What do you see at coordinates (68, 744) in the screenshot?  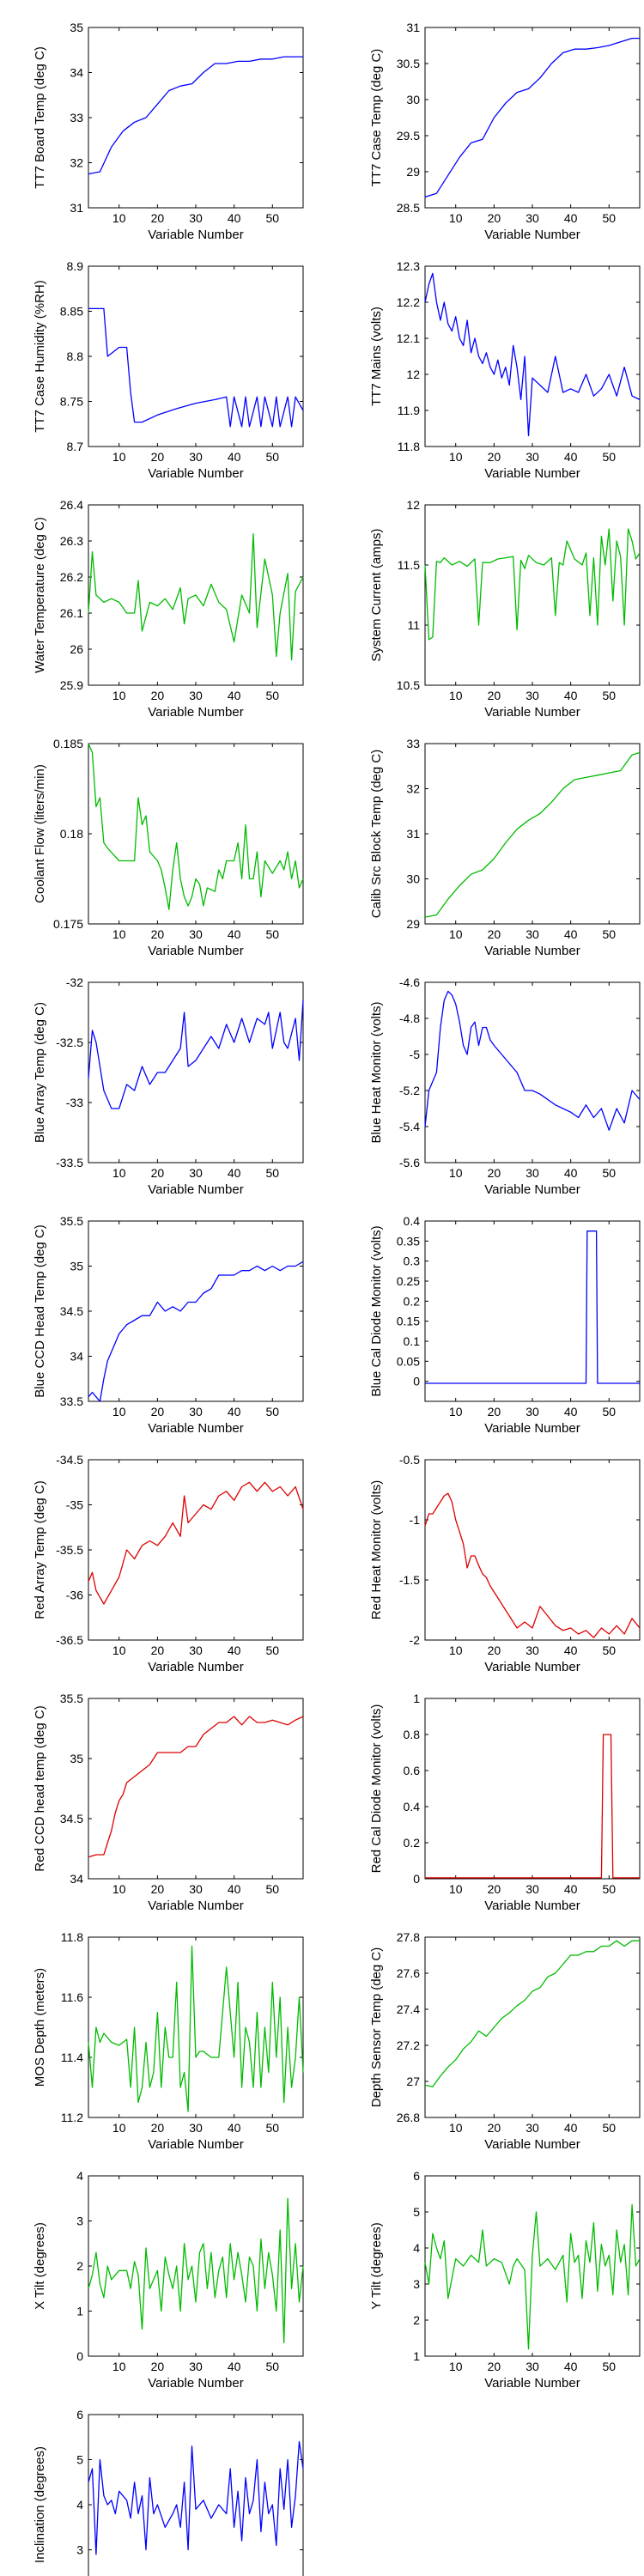 I see `y-tick-label: 0.185` at bounding box center [68, 744].